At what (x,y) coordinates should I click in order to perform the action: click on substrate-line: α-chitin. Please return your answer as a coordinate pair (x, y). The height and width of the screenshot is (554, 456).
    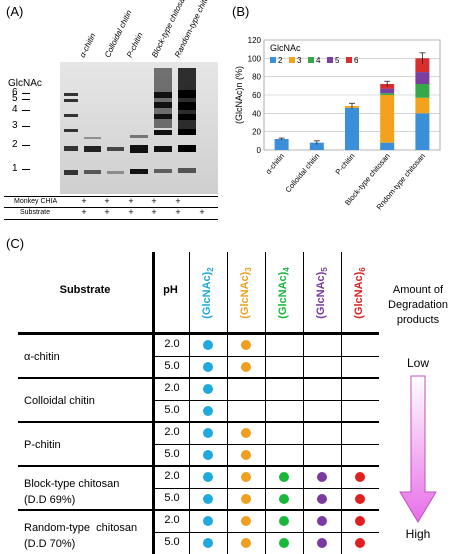
    Looking at the image, I should click on (42, 357).